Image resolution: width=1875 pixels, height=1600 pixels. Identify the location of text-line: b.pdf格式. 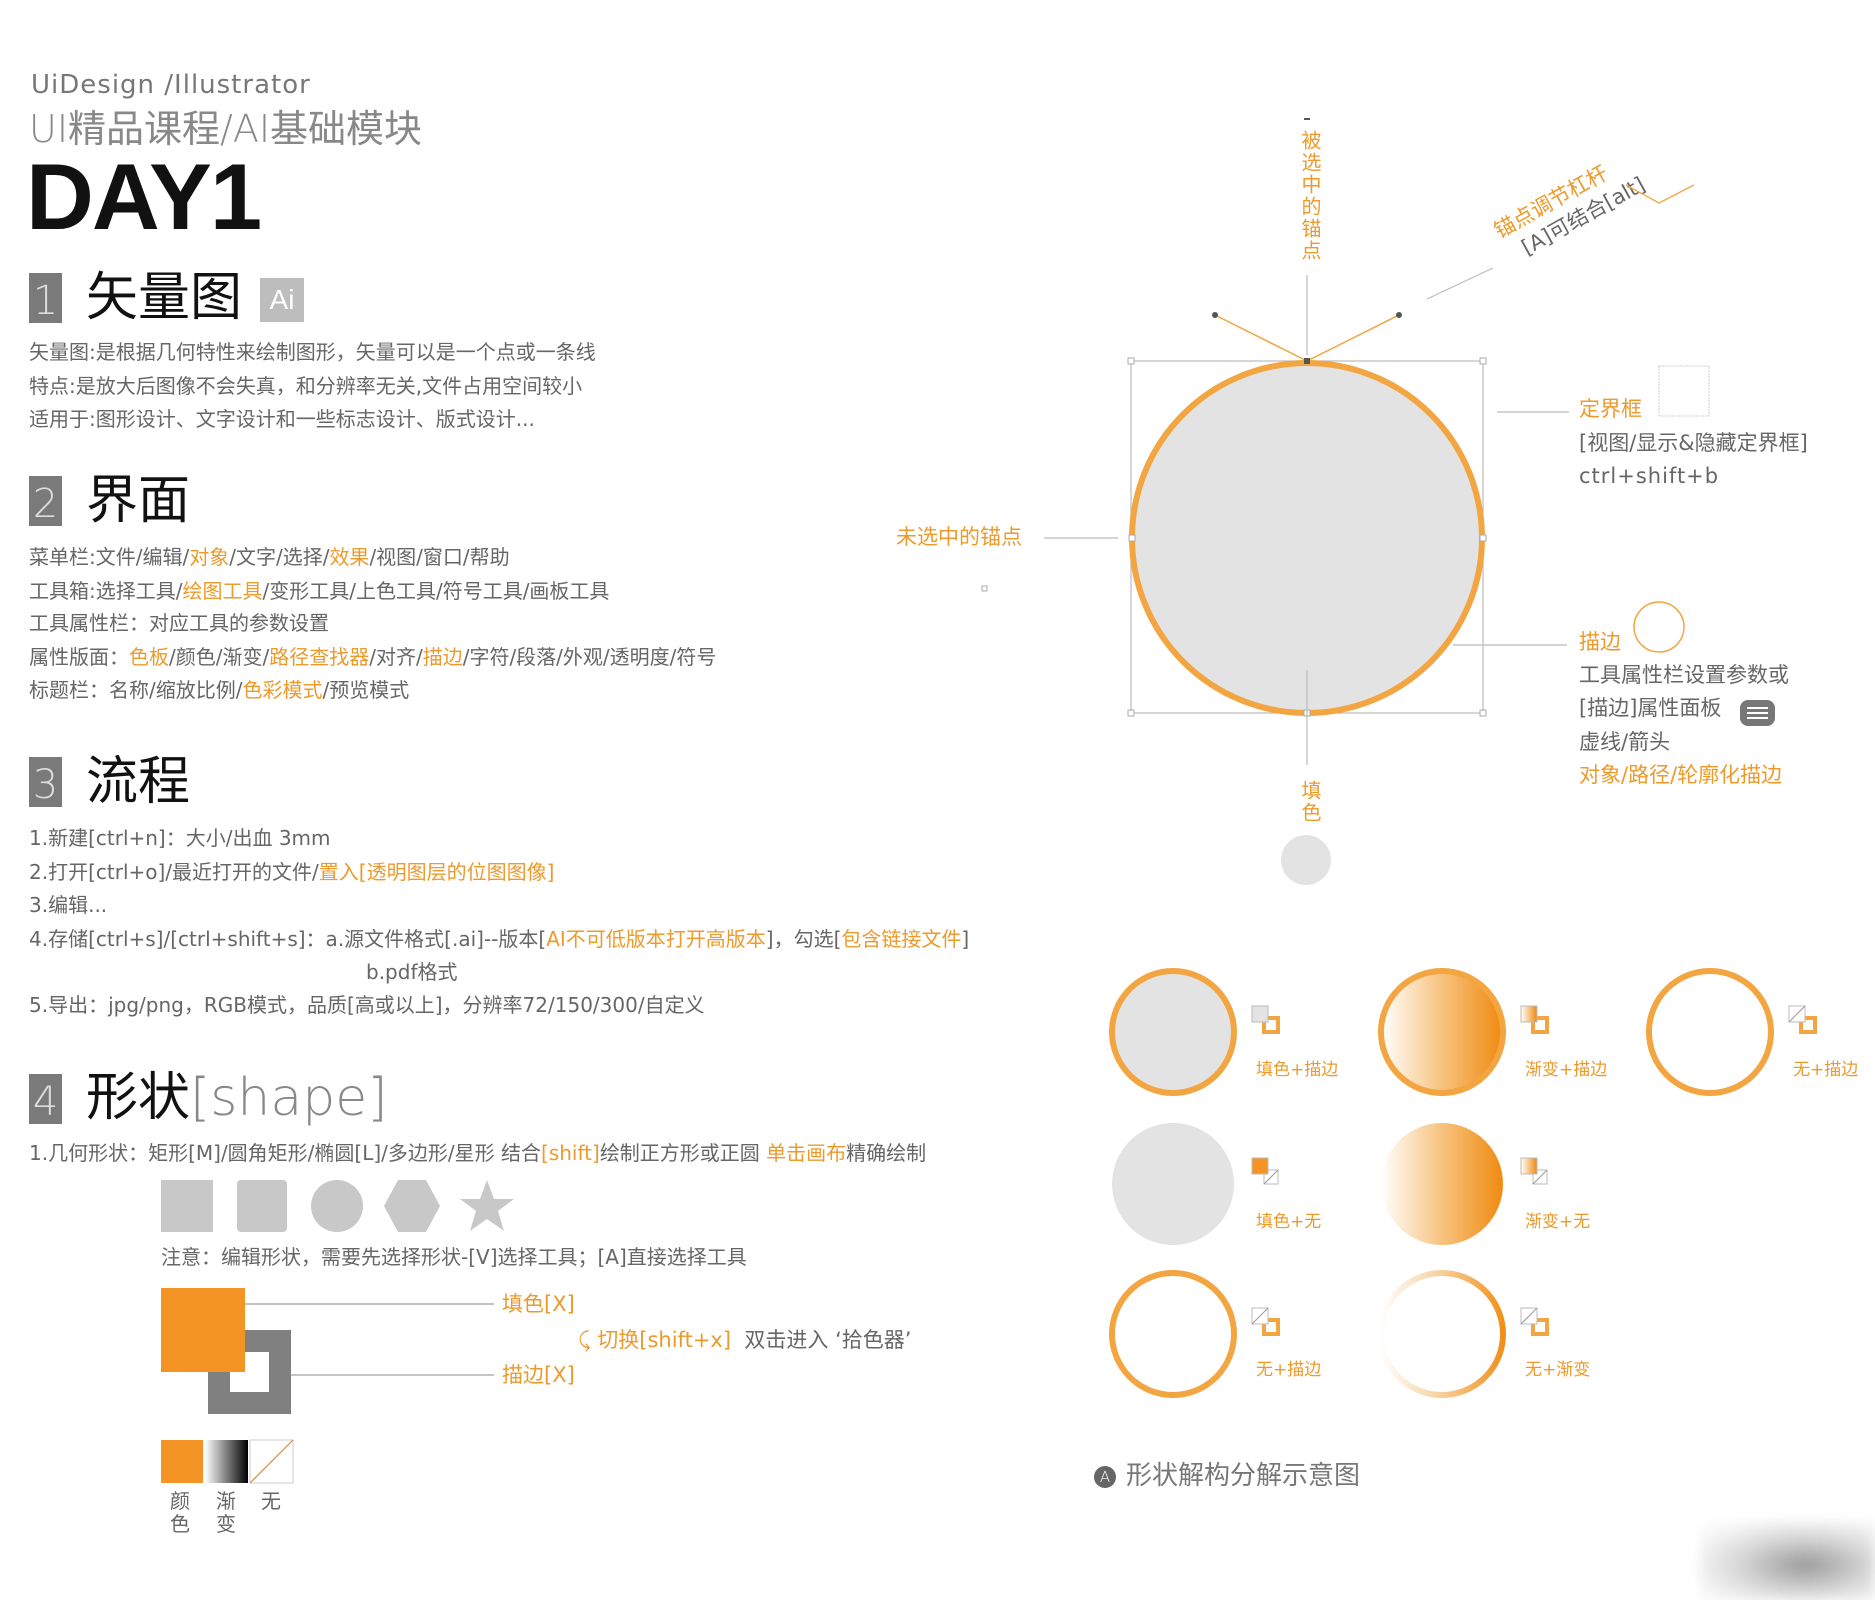
(411, 972).